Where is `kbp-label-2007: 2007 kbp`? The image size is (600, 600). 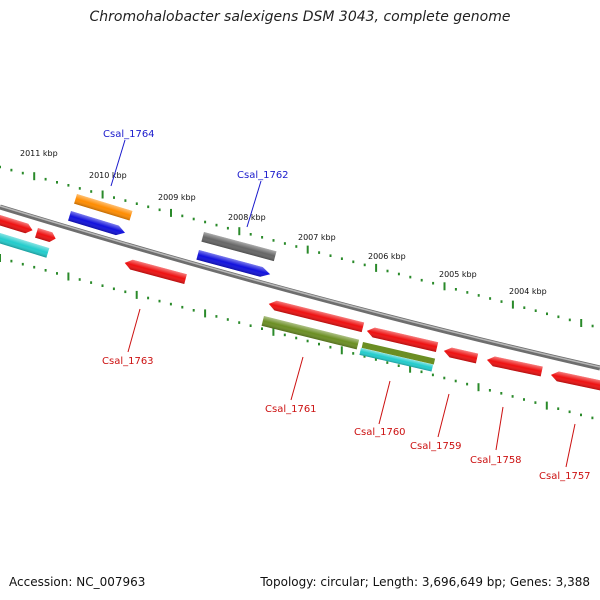 kbp-label-2007: 2007 kbp is located at coordinates (317, 237).